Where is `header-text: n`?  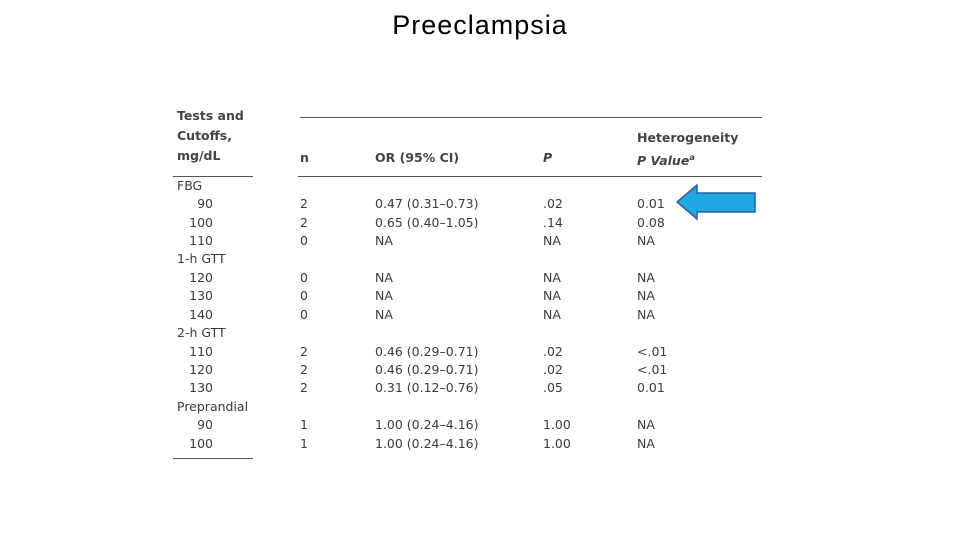 header-text: n is located at coordinates (304, 157).